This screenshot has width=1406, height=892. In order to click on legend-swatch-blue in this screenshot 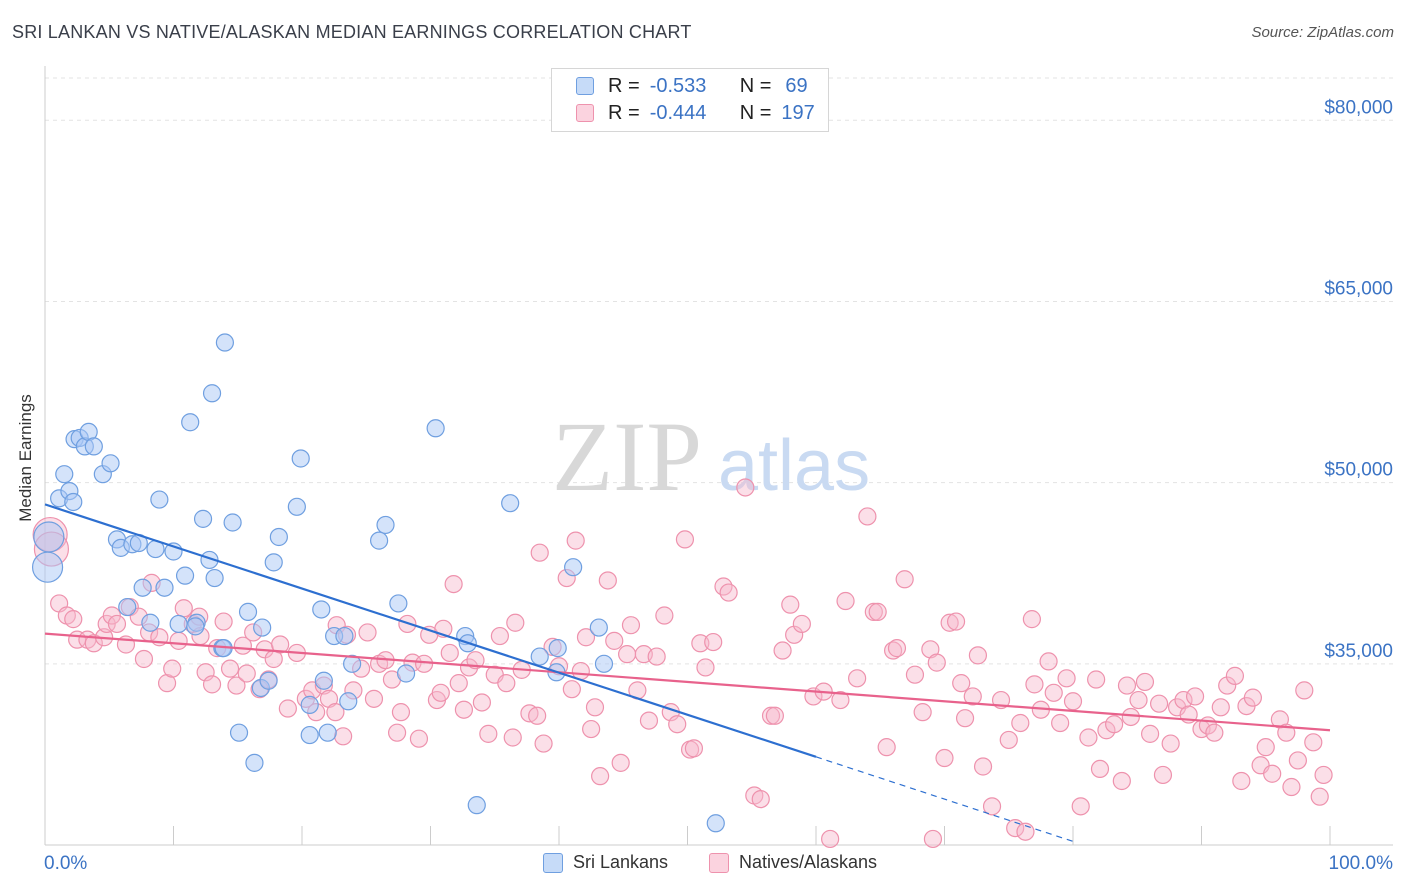, I will do `click(585, 86)`.